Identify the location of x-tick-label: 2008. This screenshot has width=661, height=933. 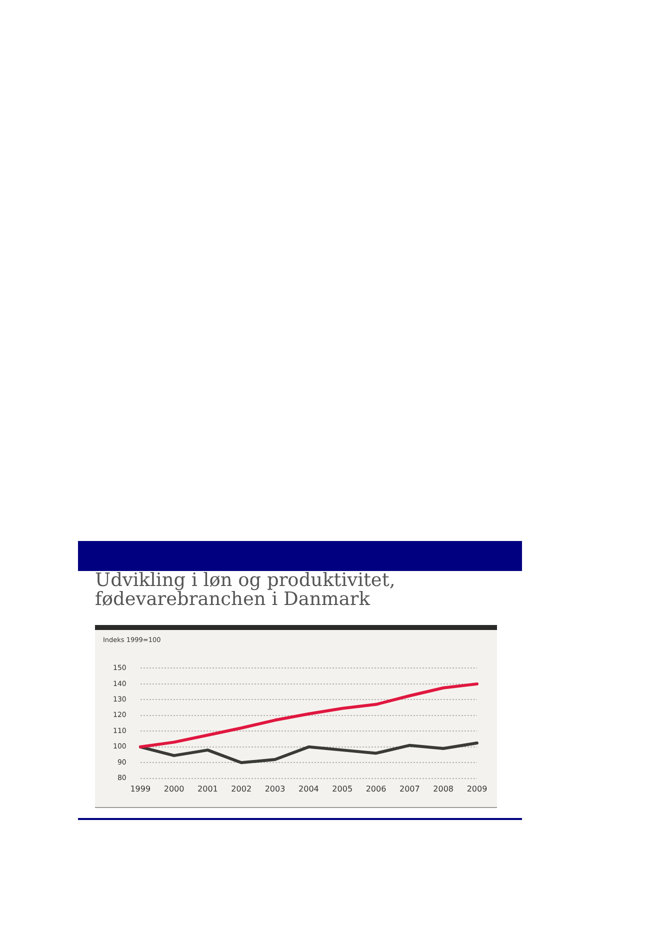
(443, 789).